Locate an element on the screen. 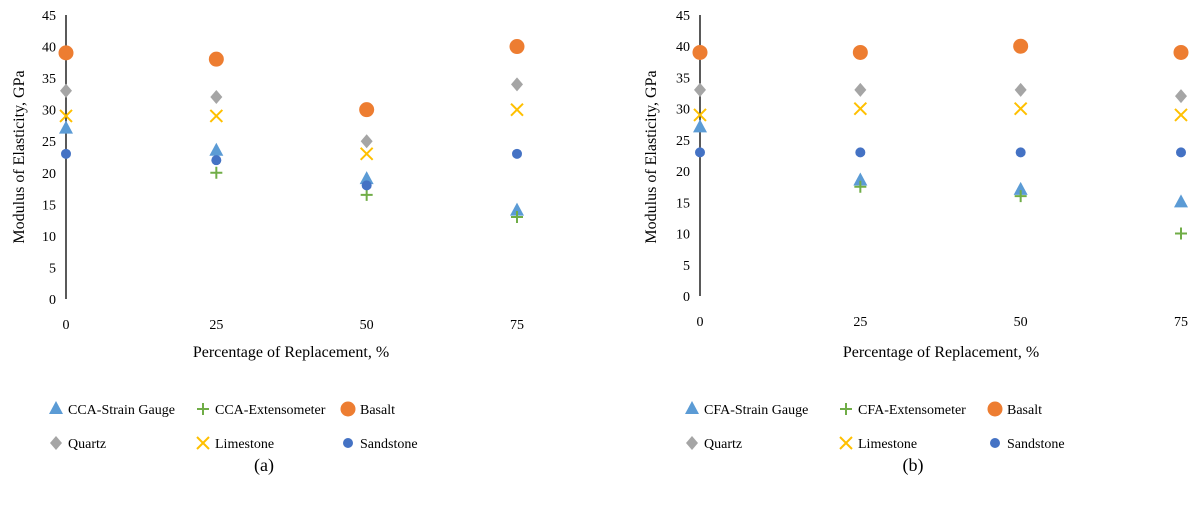  series-cca-extensometer is located at coordinates (366, 194).